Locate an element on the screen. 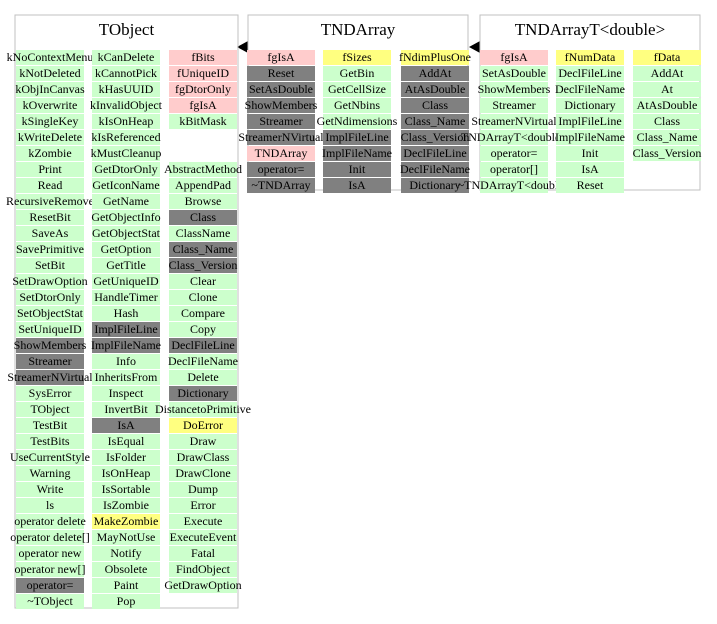 The height and width of the screenshot is (624, 717). member-name: TNDArrayT<double> is located at coordinates (514, 137).